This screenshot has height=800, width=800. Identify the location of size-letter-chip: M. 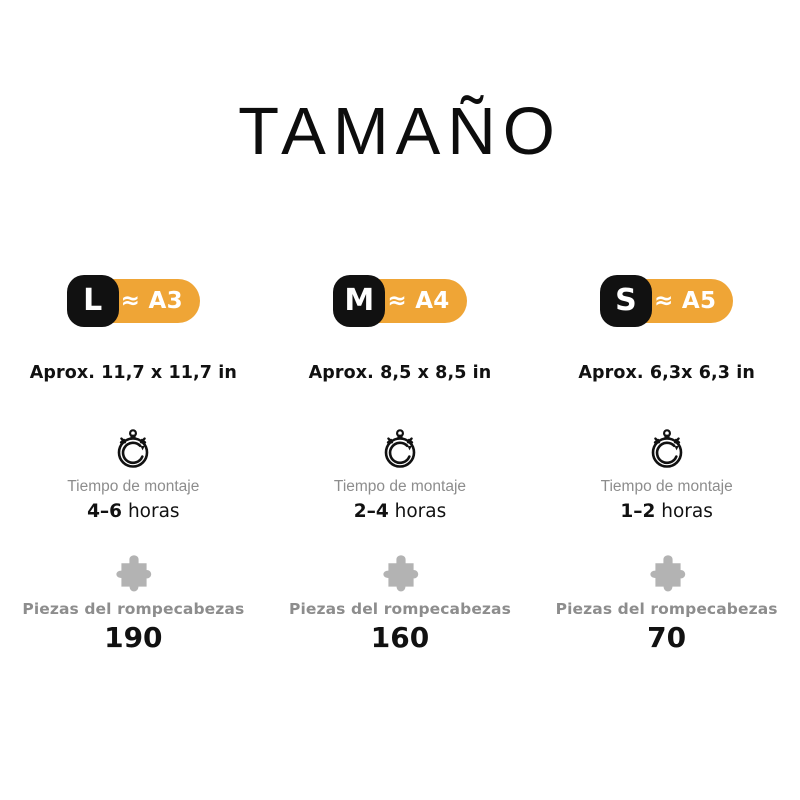
(359, 301).